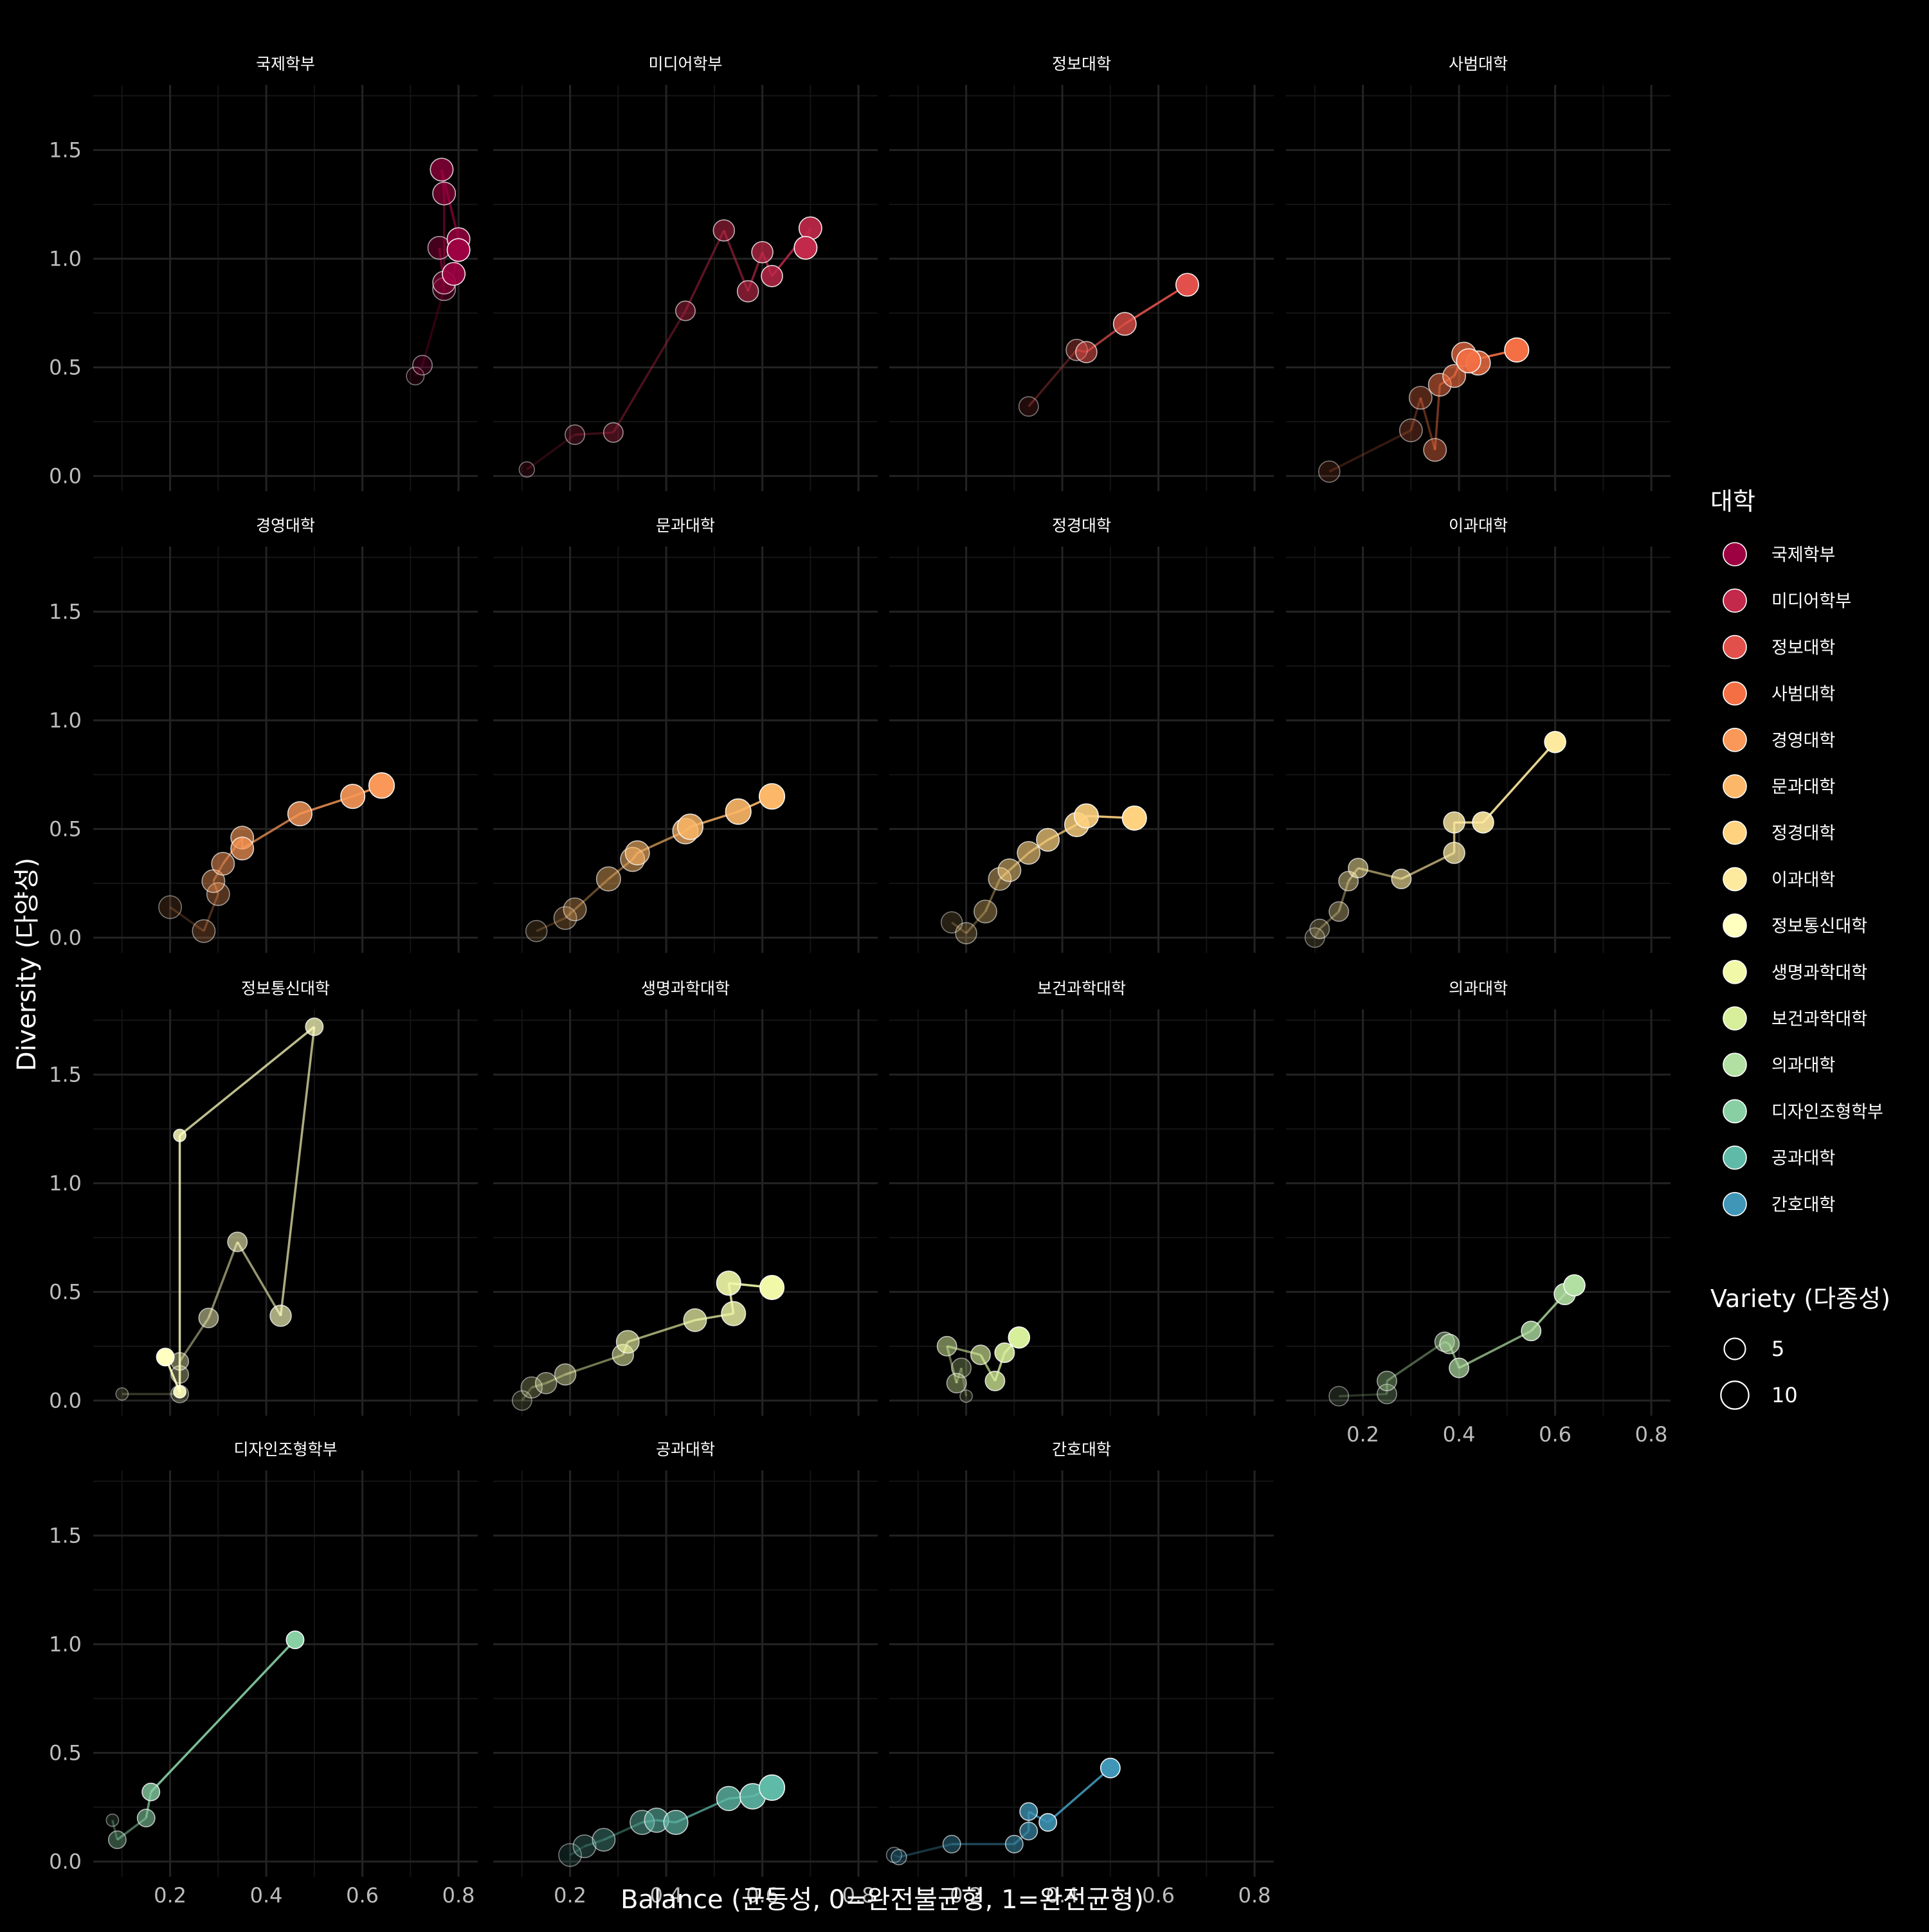 This screenshot has width=1929, height=1932. I want to click on legend-label: 의과대학, so click(1803, 1066).